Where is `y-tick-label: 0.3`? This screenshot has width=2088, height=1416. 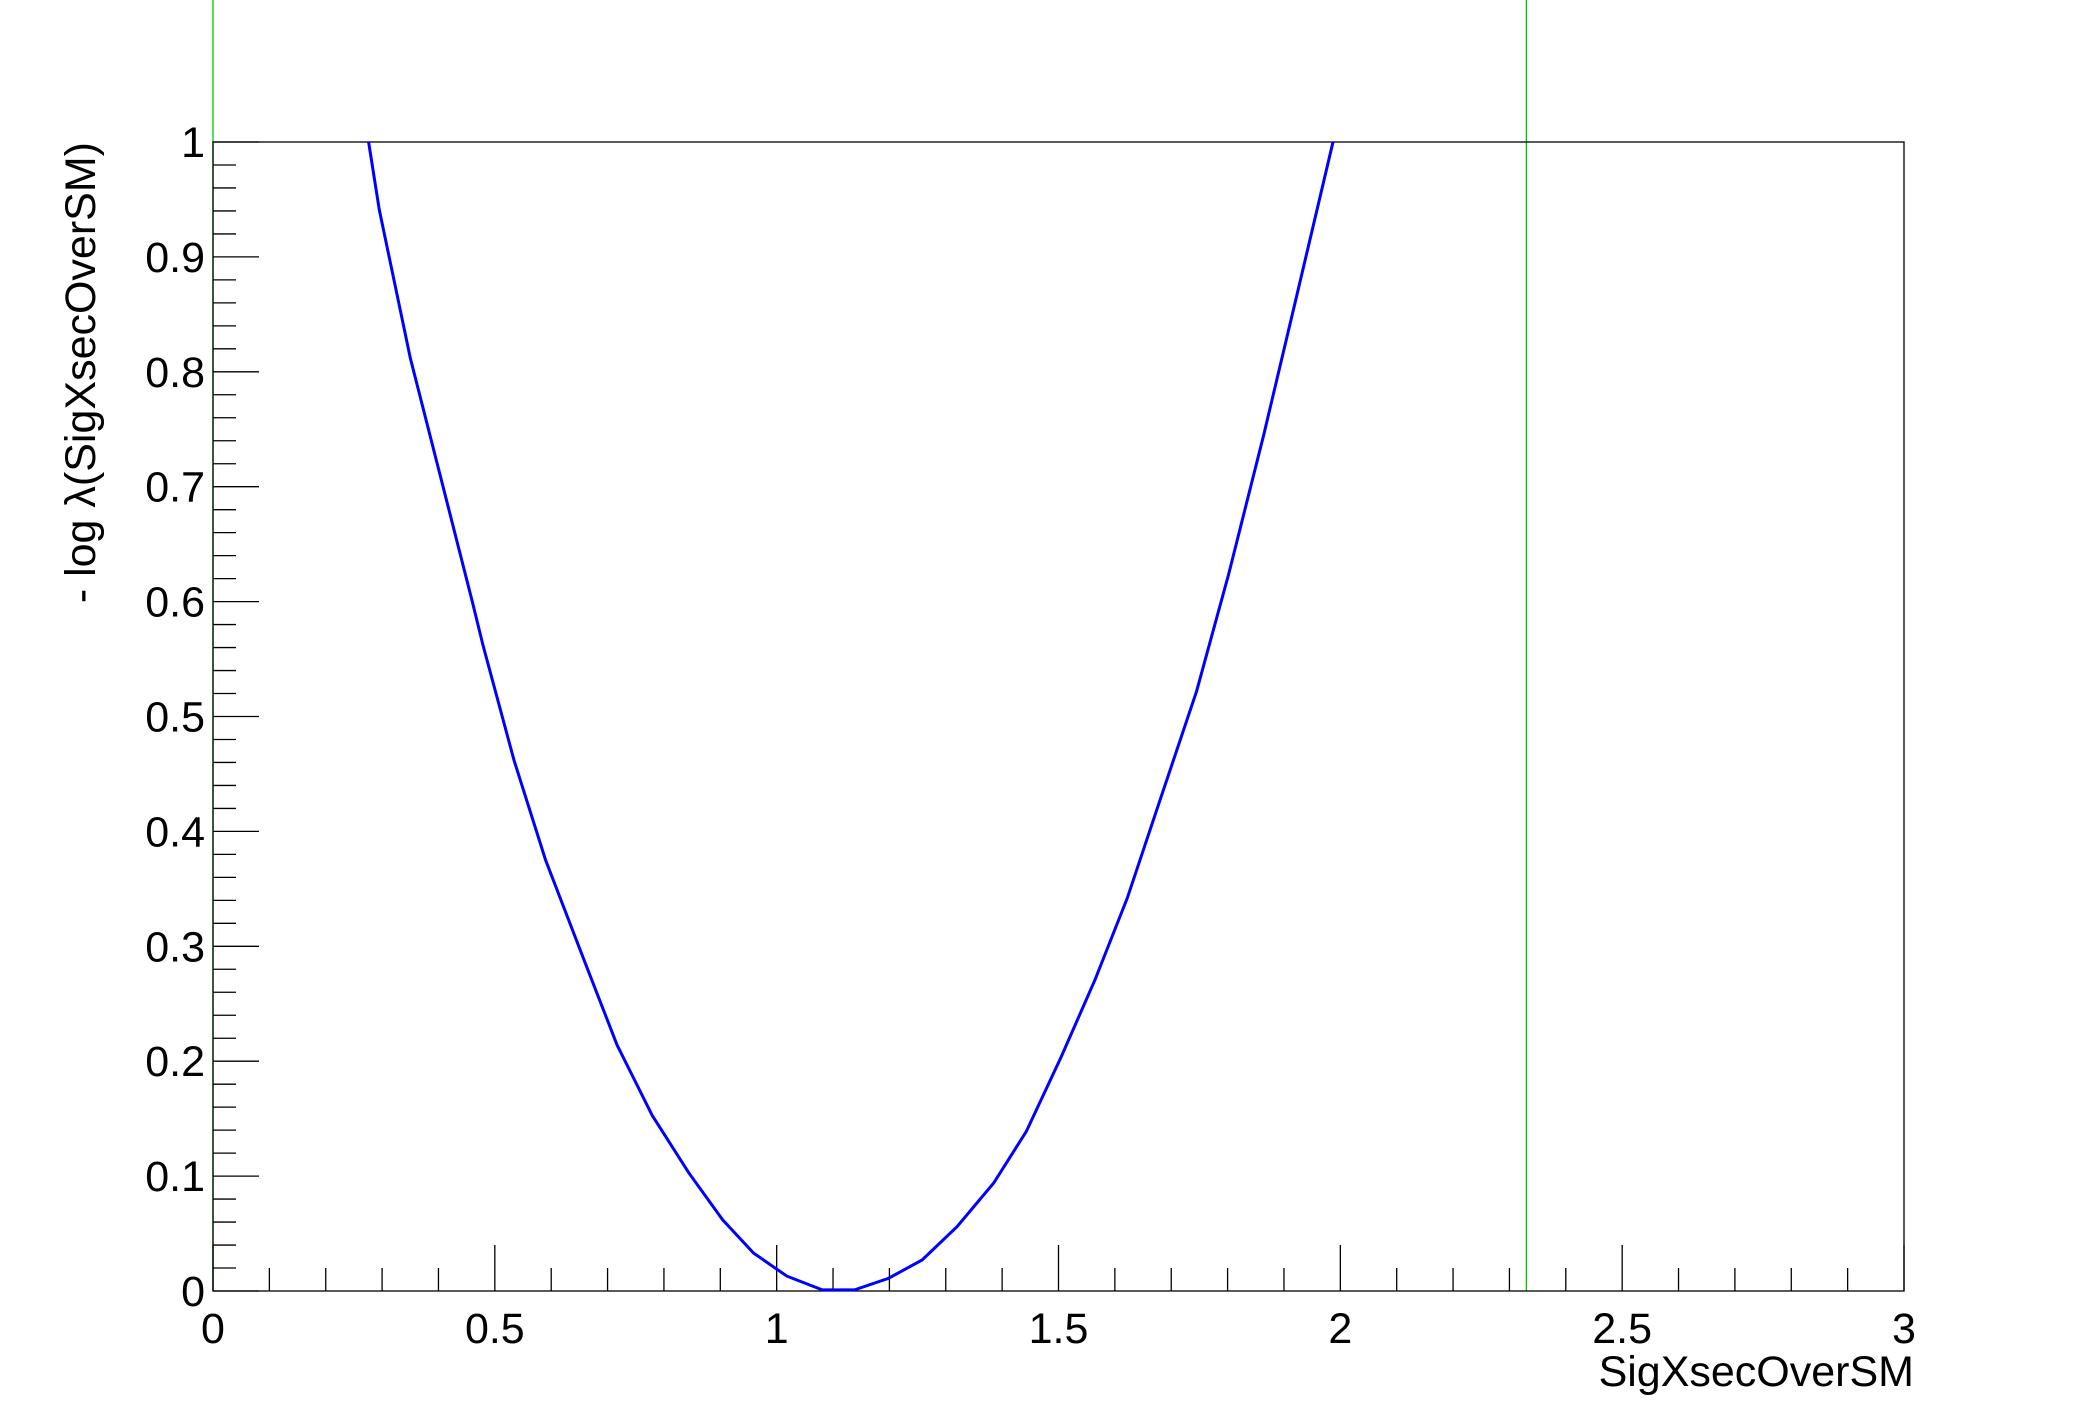
y-tick-label: 0.3 is located at coordinates (175, 947).